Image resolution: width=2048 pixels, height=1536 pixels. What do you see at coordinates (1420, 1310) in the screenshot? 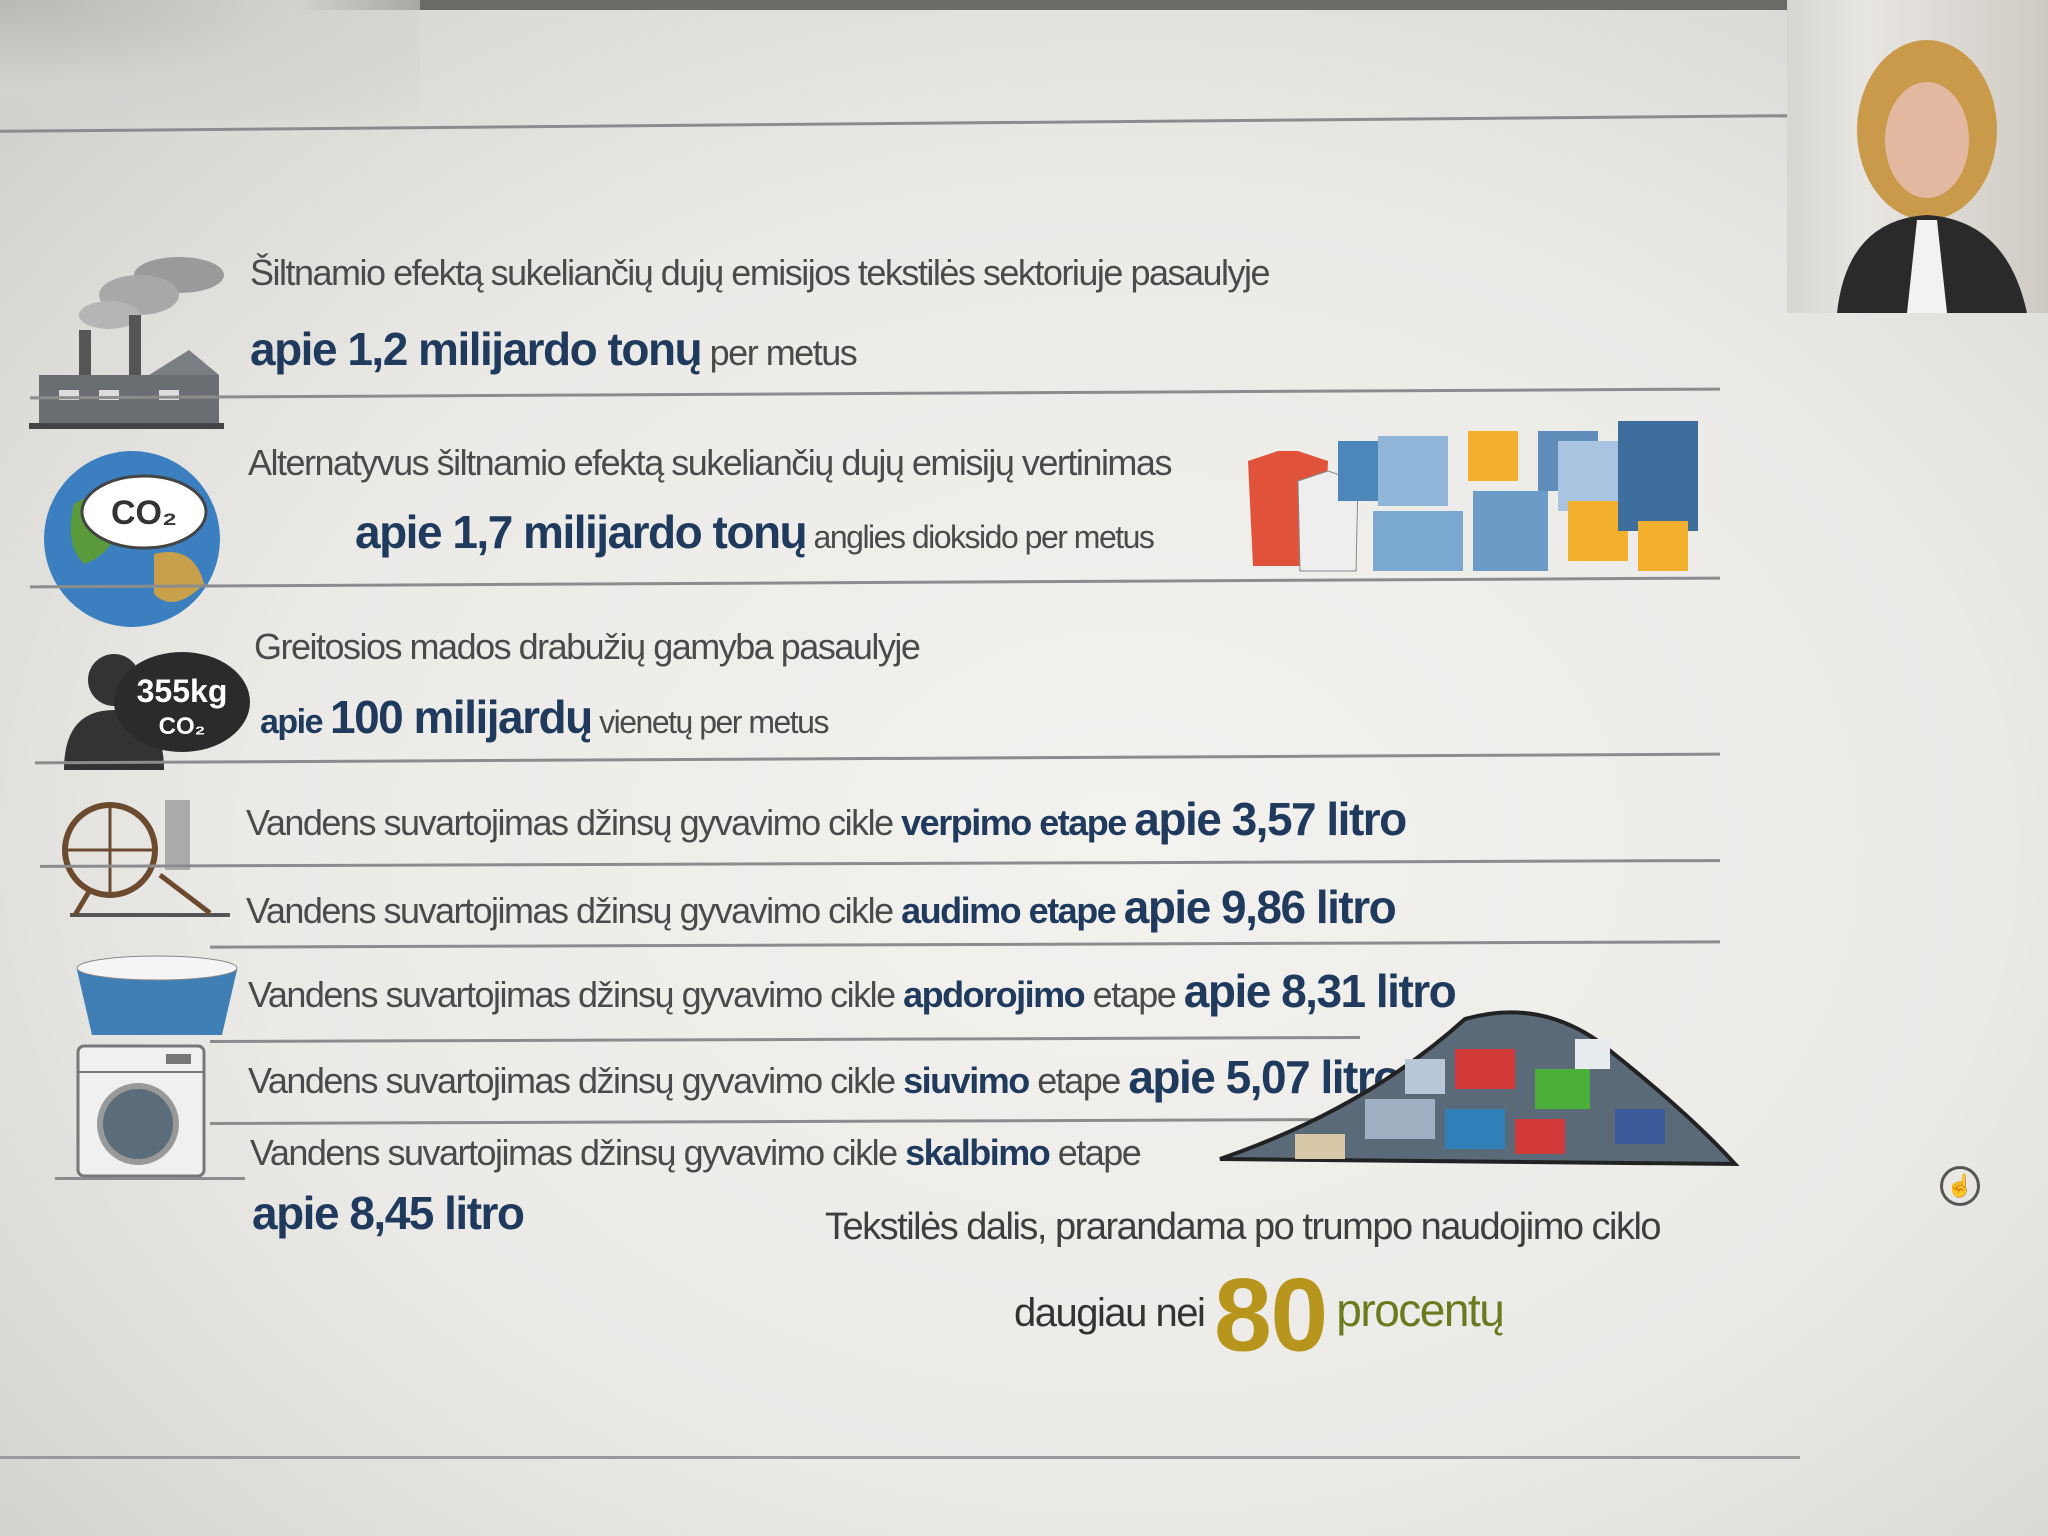
I see `waste-post: procentų` at bounding box center [1420, 1310].